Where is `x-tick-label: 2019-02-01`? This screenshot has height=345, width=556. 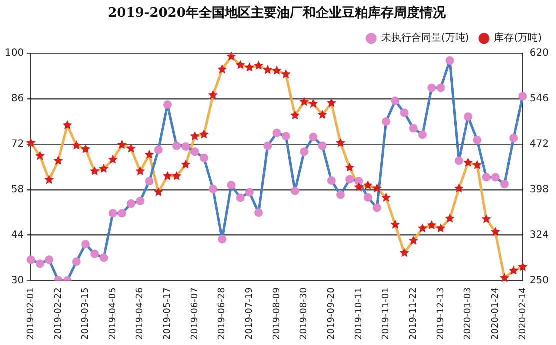 x-tick-label: 2019-02-01 is located at coordinates (31, 314).